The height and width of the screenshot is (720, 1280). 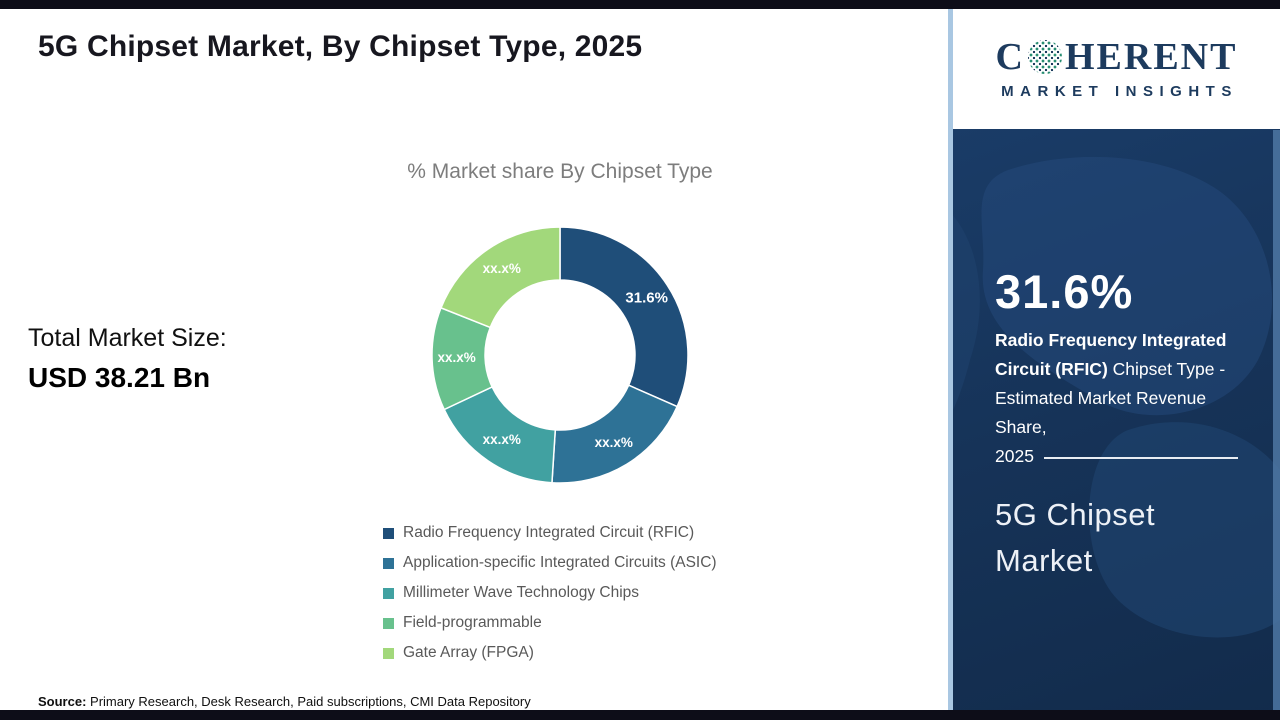 What do you see at coordinates (640, 715) in the screenshot?
I see `bottom-border` at bounding box center [640, 715].